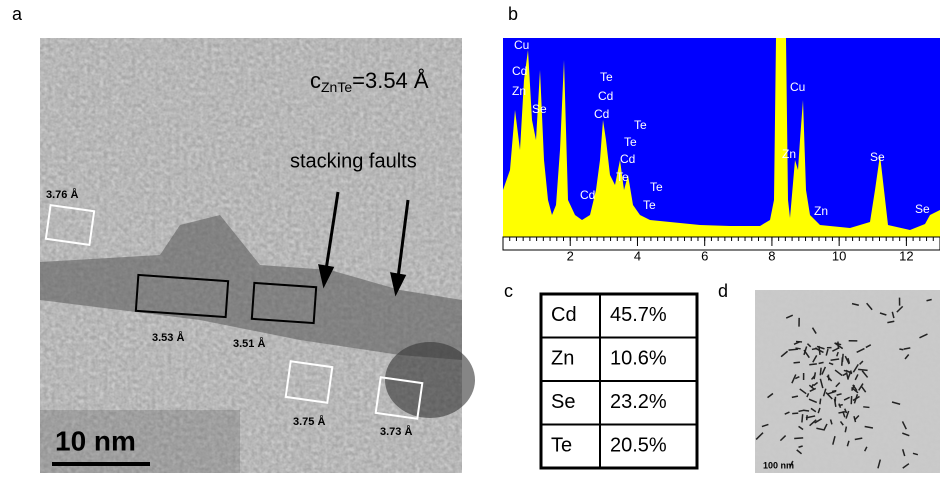 This screenshot has height=478, width=940. I want to click on panel-letter: a, so click(17, 14).